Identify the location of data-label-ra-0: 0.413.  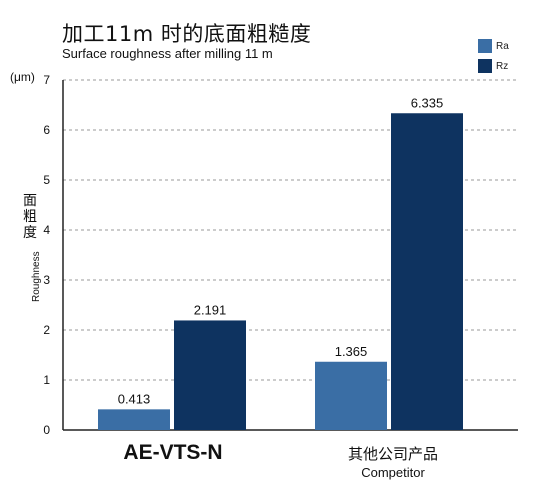
(134, 398).